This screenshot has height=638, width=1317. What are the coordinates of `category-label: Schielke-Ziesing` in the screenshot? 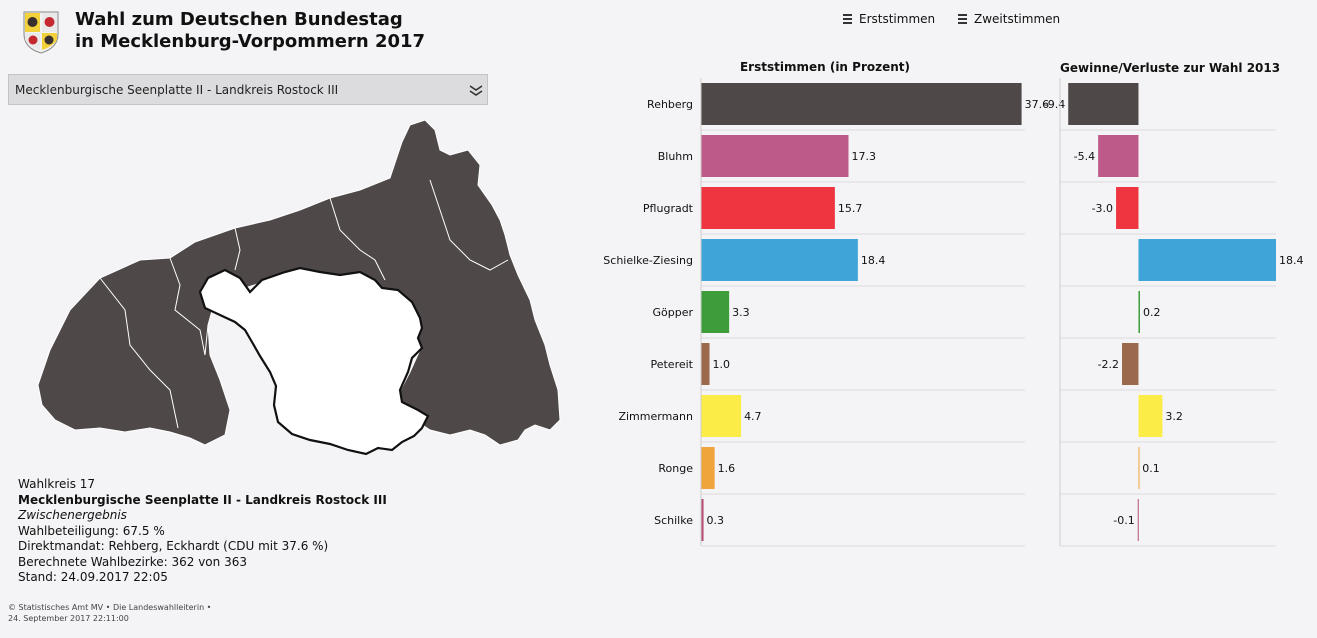 It's located at (648, 260).